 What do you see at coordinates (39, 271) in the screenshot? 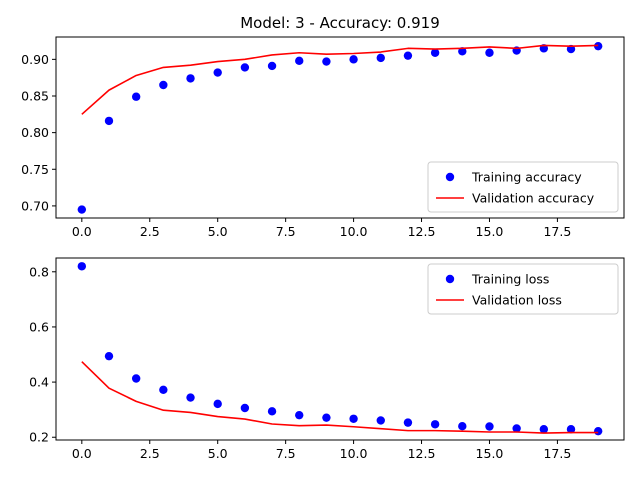
I see `y-tick-label: 0.8` at bounding box center [39, 271].